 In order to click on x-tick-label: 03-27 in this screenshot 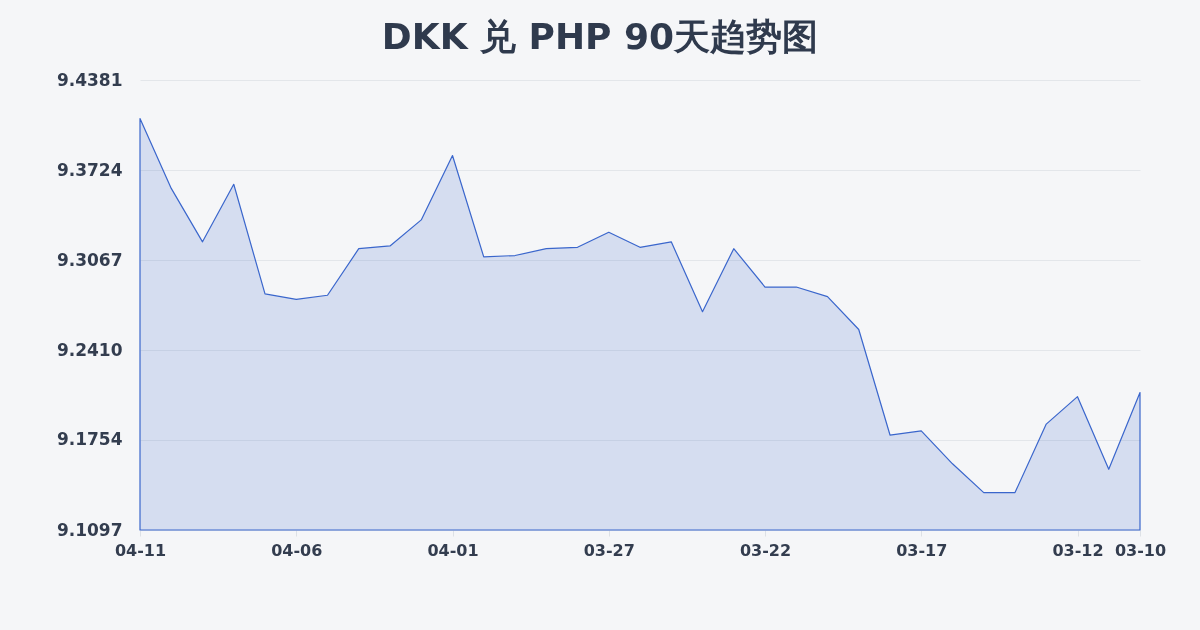, I will do `click(609, 550)`.